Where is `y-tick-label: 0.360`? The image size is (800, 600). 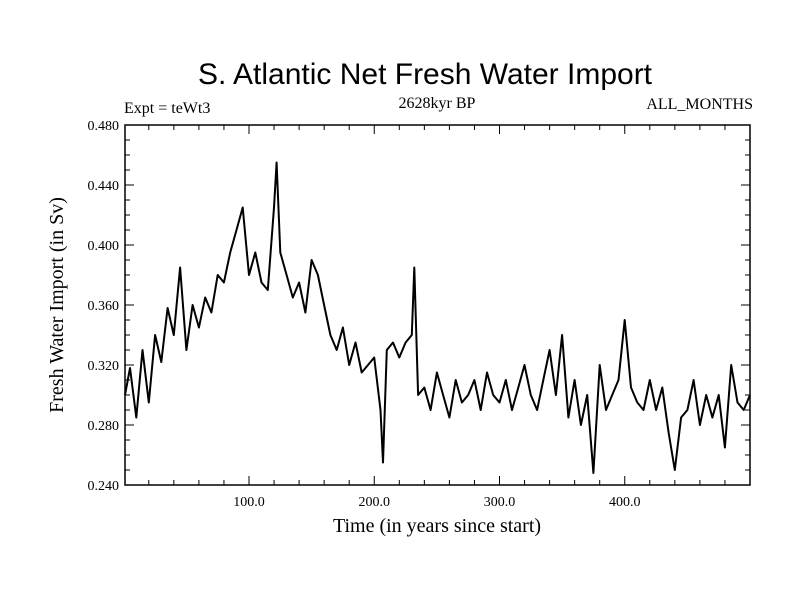
y-tick-label: 0.360 is located at coordinates (104, 306).